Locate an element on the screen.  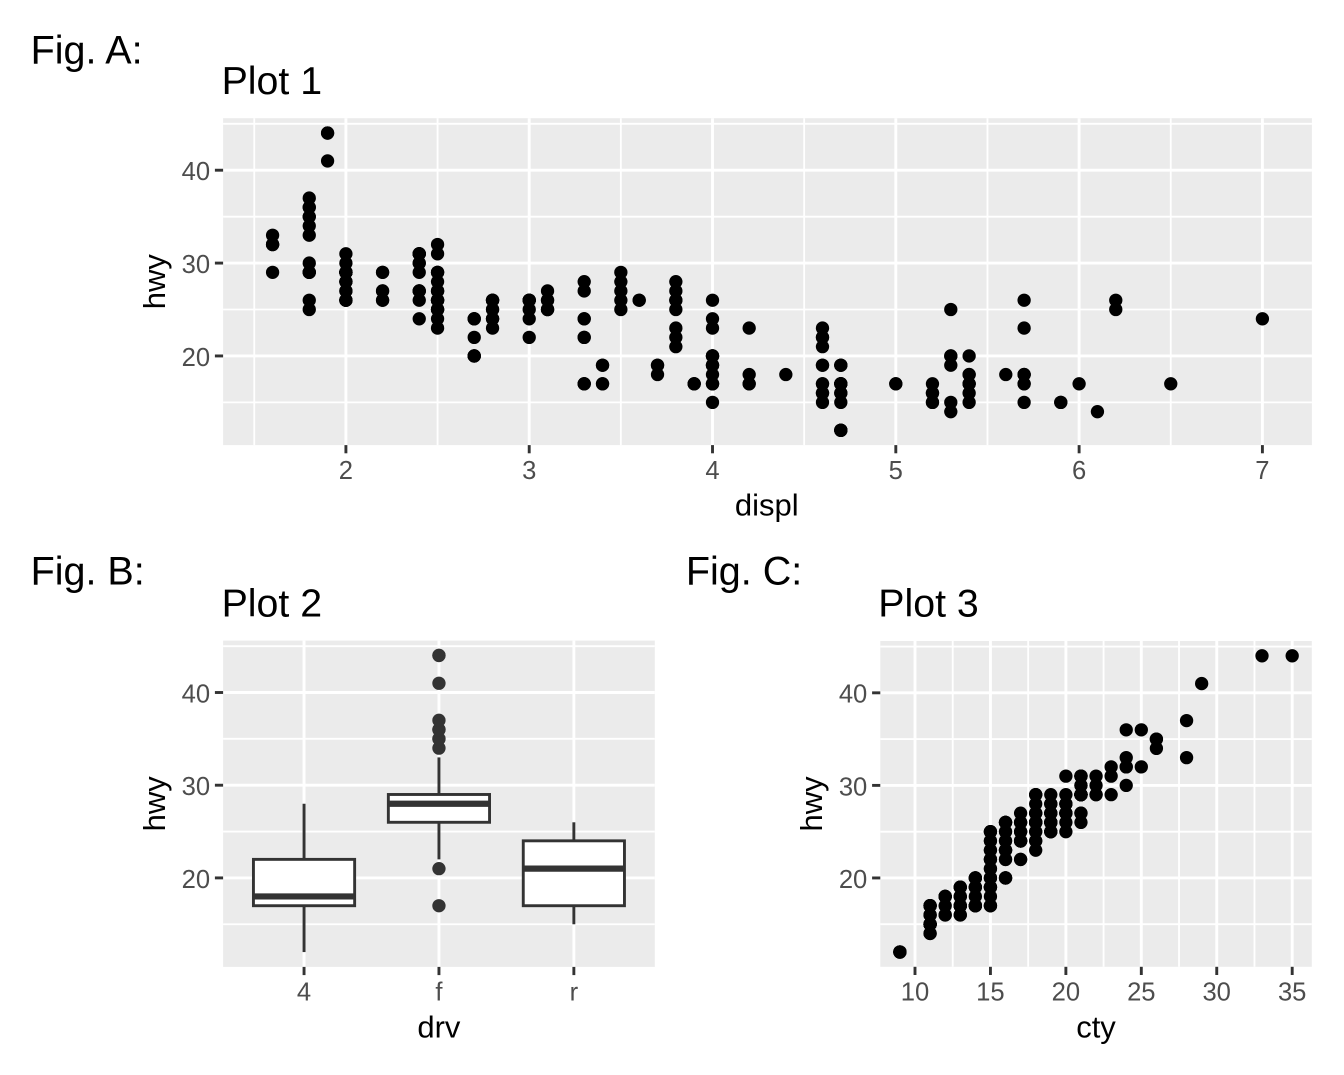
svg-text: 10 is located at coordinates (915, 993).